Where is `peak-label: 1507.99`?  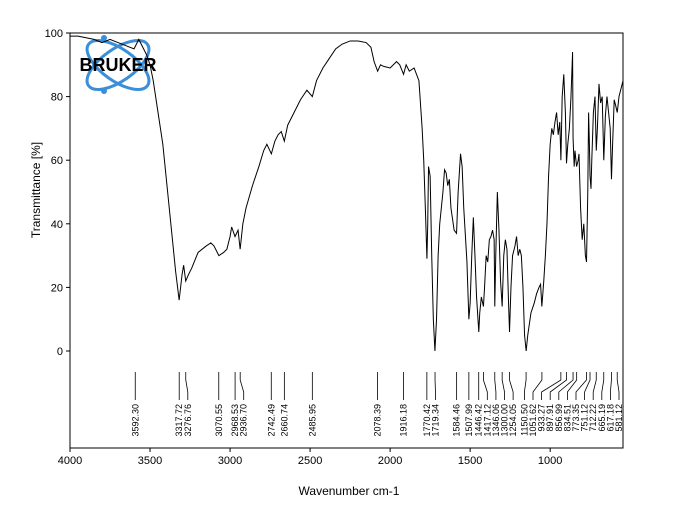 peak-label: 1507.99 is located at coordinates (469, 420).